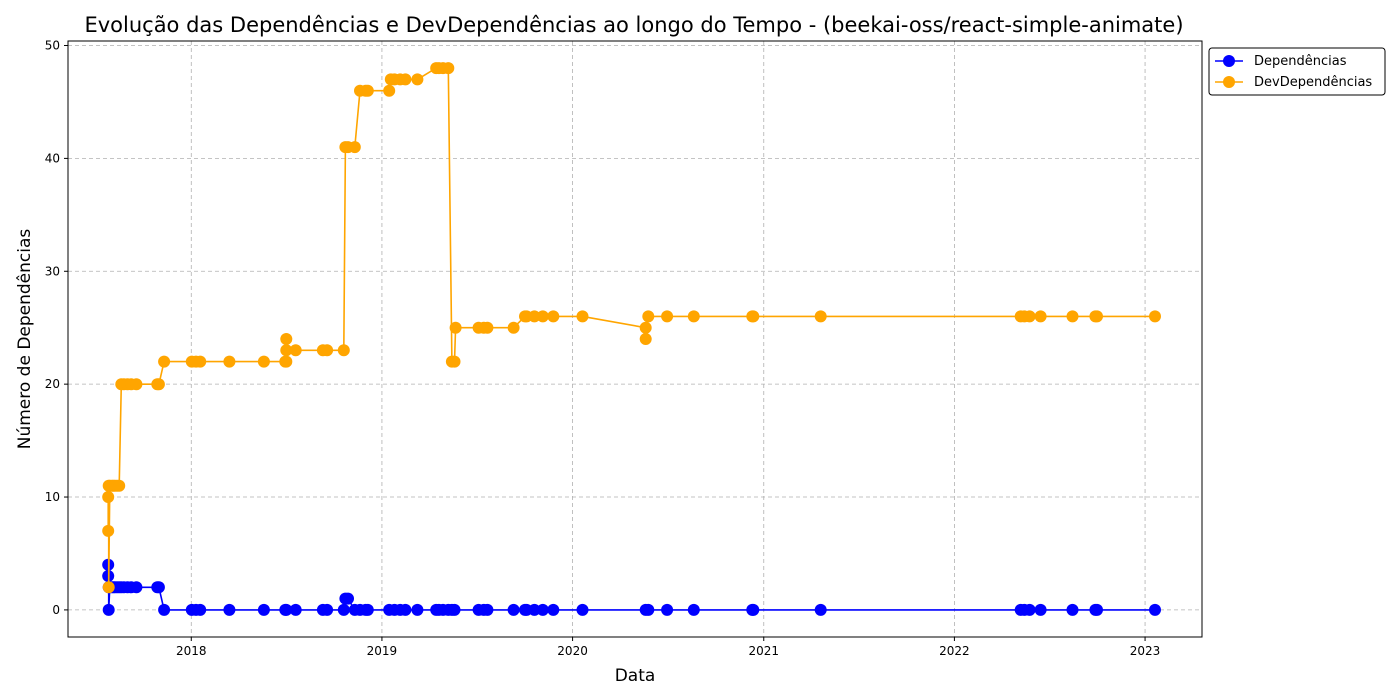 The image size is (1400, 700). Describe the element at coordinates (954, 651) in the screenshot. I see `x-tick-label: 2022` at that location.